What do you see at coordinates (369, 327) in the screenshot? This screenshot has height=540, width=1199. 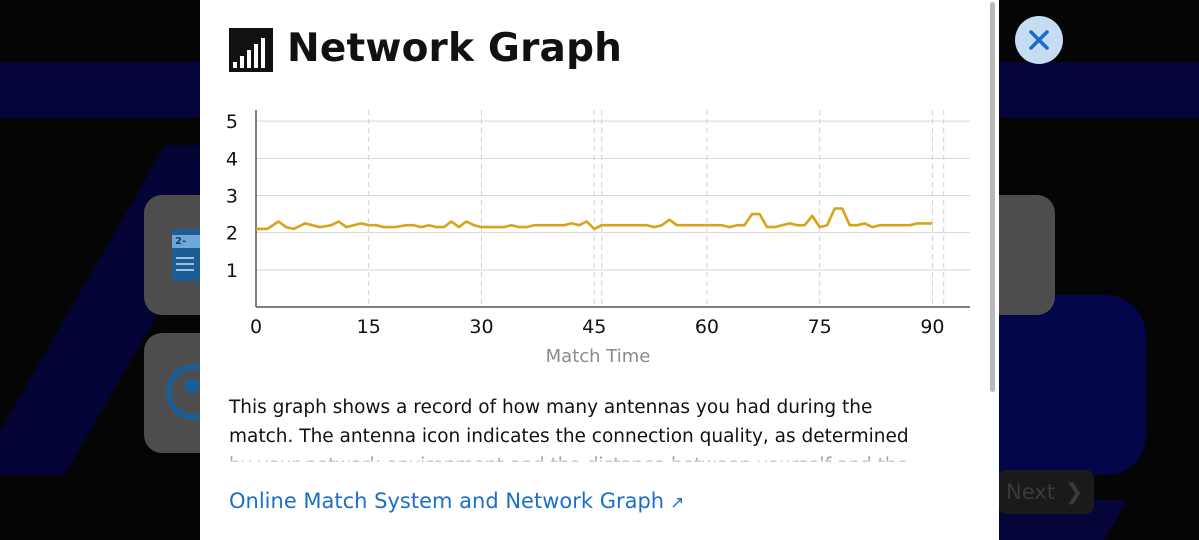 I see `x-tick-label: 15` at bounding box center [369, 327].